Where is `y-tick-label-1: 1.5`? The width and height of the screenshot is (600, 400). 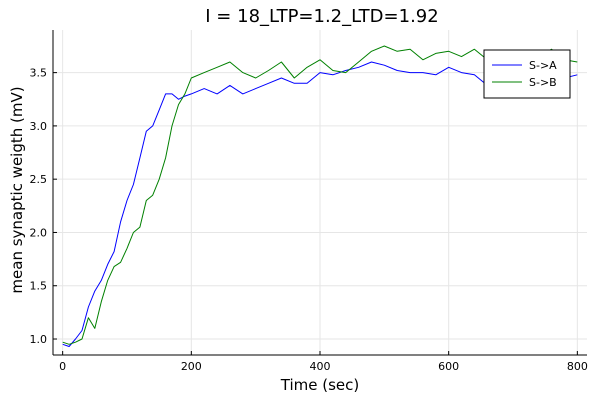 y-tick-label-1: 1.5 is located at coordinates (39, 286).